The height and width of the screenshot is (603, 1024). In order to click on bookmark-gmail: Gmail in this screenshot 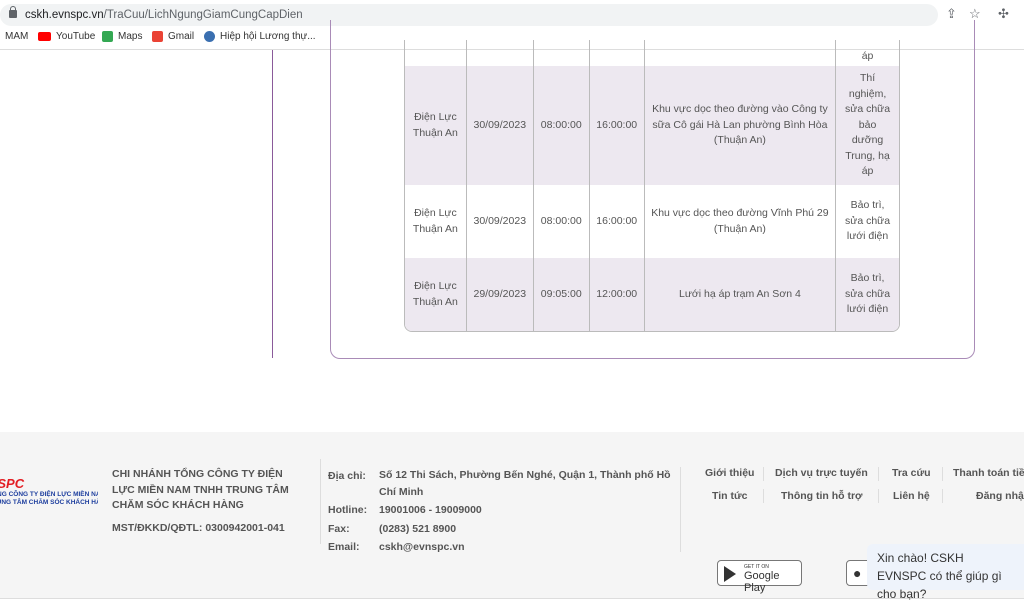, I will do `click(173, 36)`.